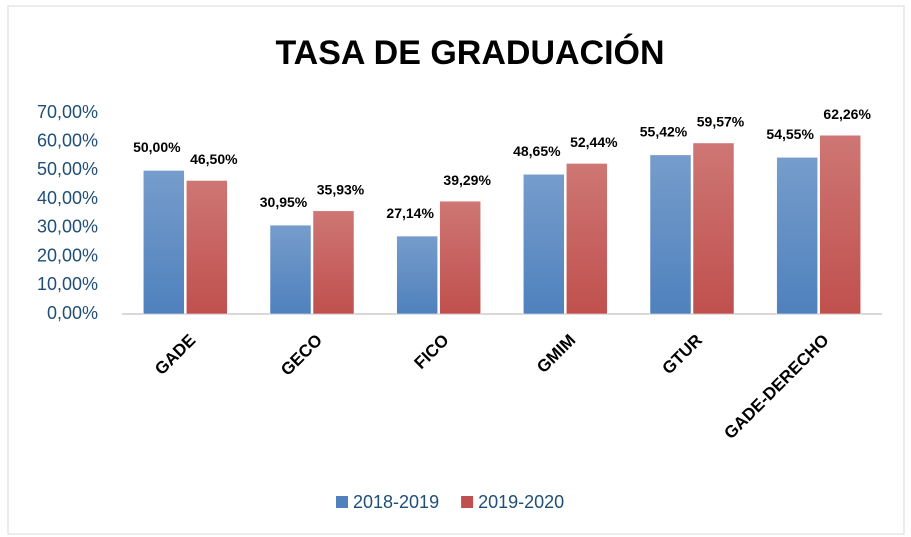 This screenshot has height=537, width=911. Describe the element at coordinates (214, 159) in the screenshot. I see `value-label: 46,50%` at that location.